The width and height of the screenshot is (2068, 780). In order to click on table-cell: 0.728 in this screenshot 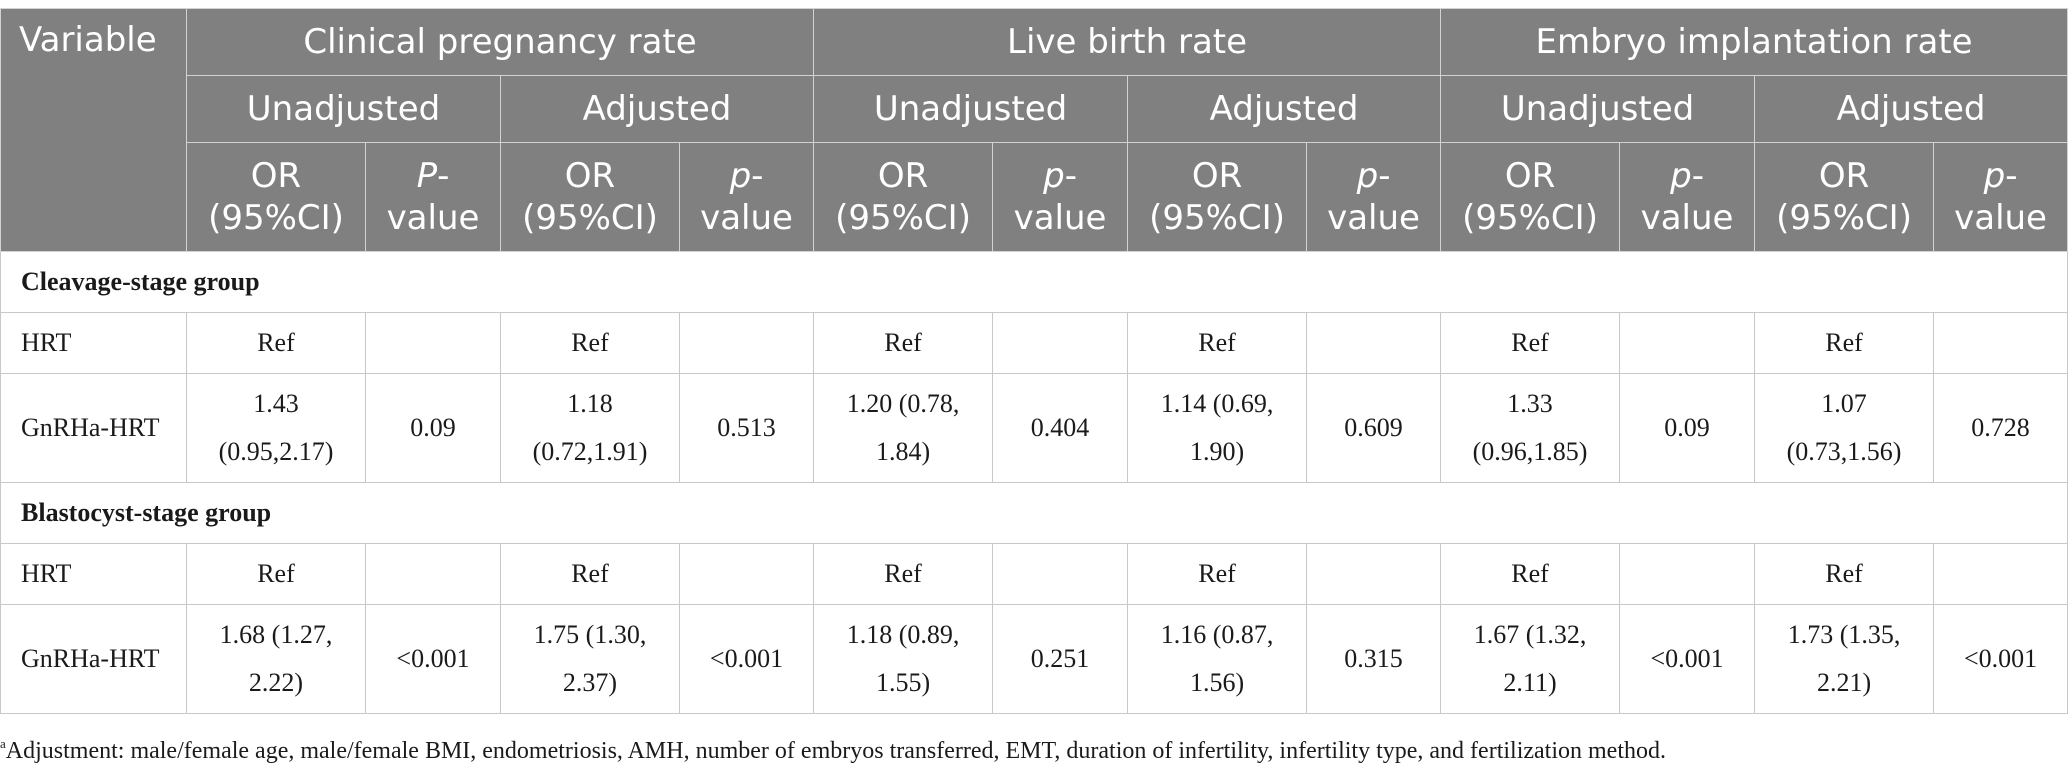, I will do `click(2000, 428)`.